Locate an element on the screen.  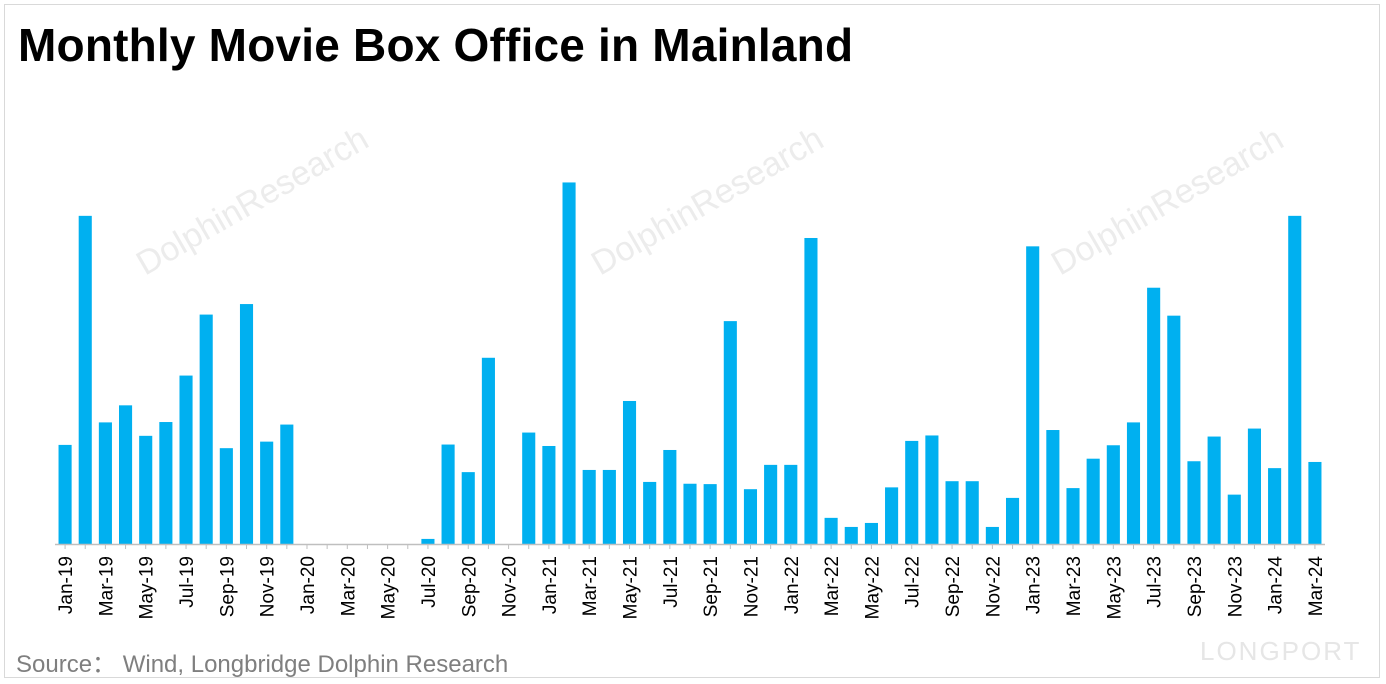
x-tick-label: Jul-19 is located at coordinates (187, 582).